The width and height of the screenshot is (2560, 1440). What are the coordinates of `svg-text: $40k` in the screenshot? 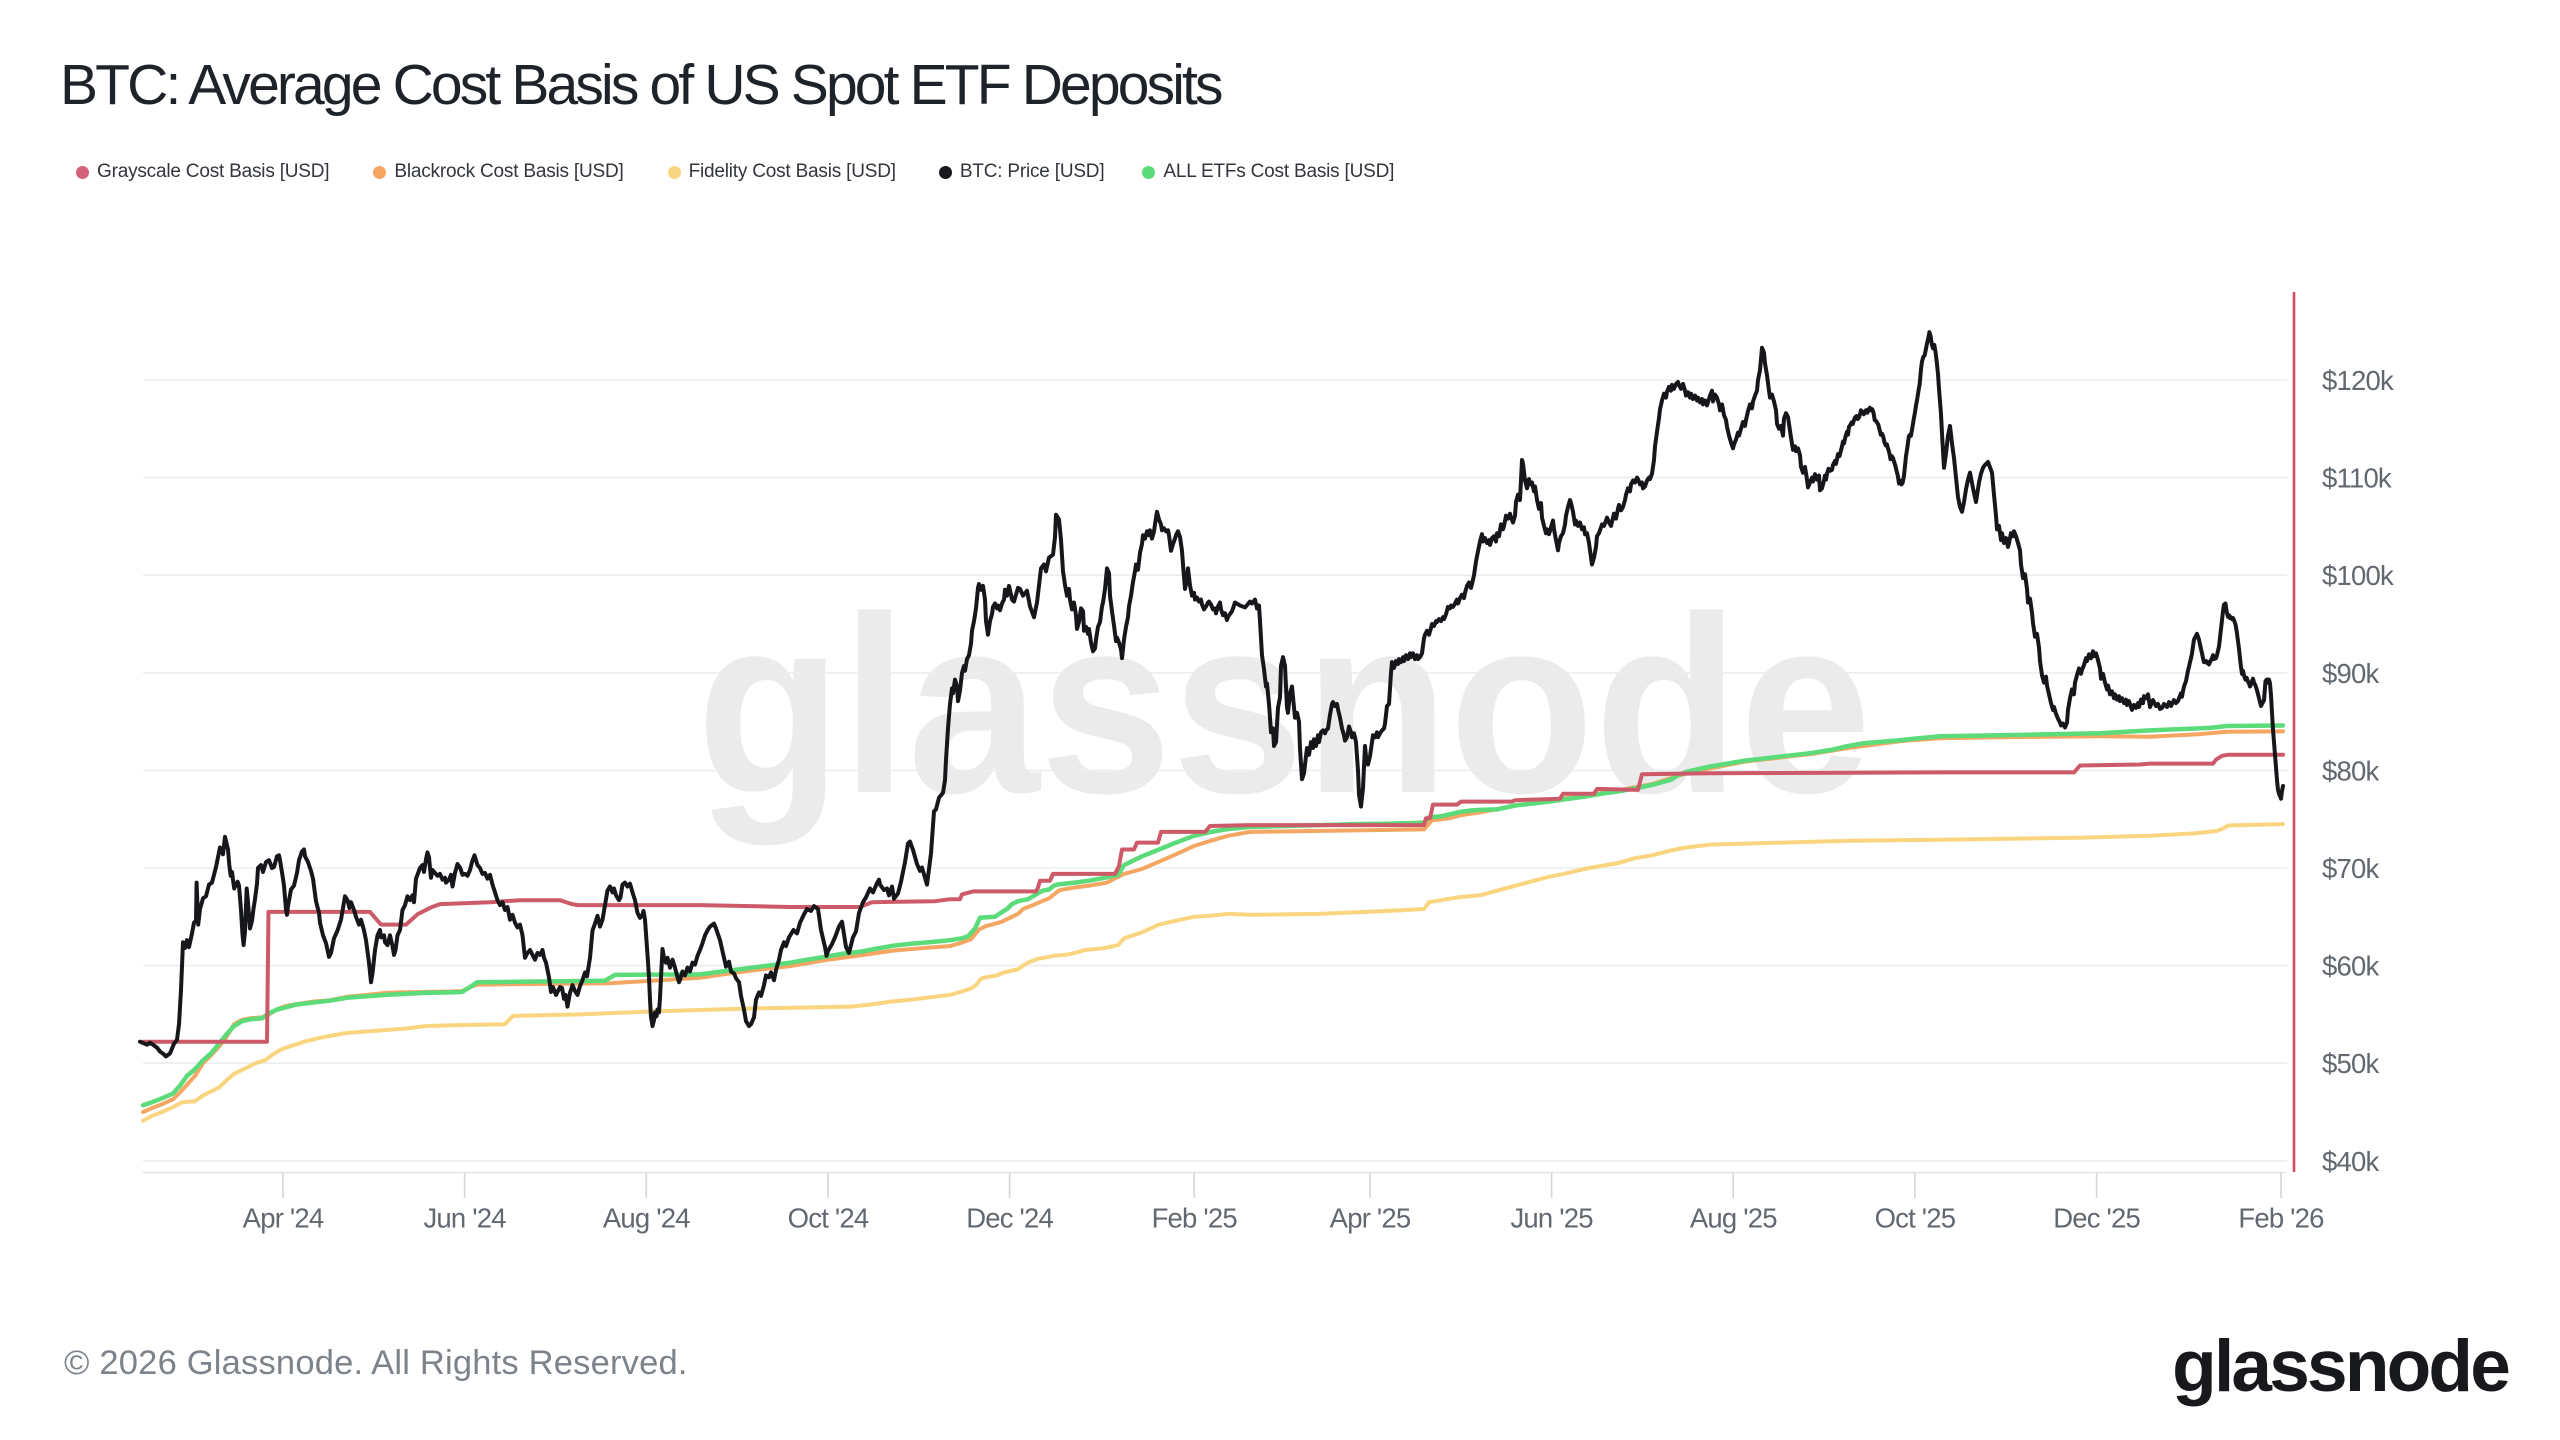 It's located at (2350, 1161).